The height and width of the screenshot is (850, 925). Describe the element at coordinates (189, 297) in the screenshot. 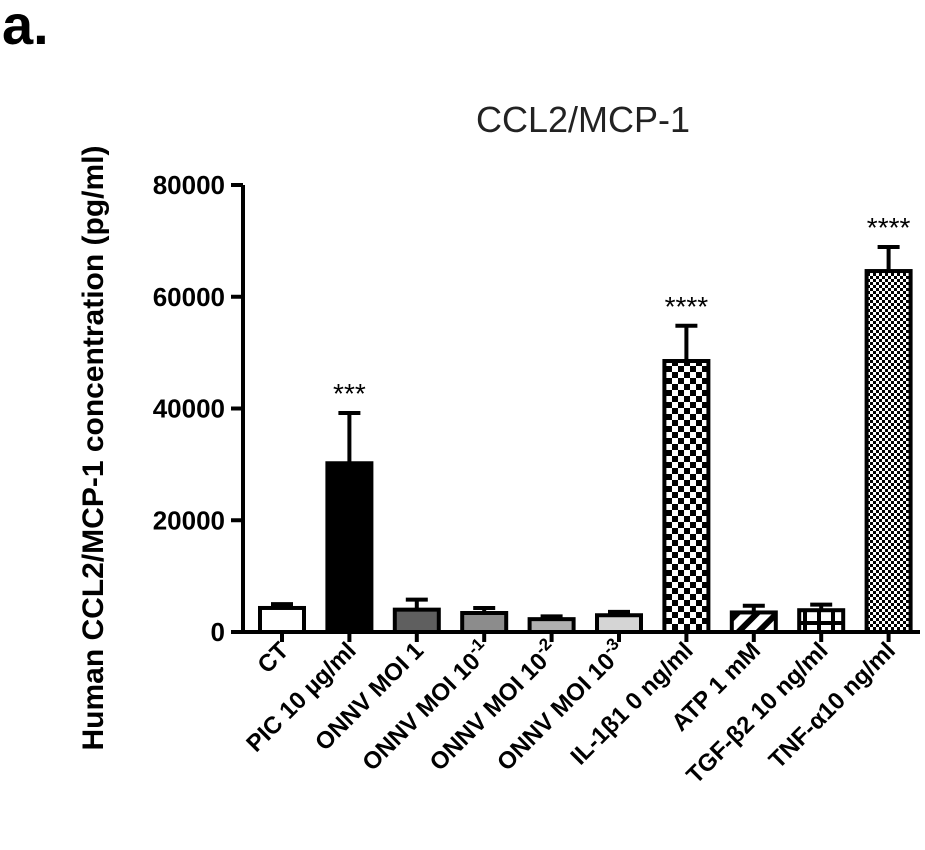

I see `y-tick-label: 60000` at that location.